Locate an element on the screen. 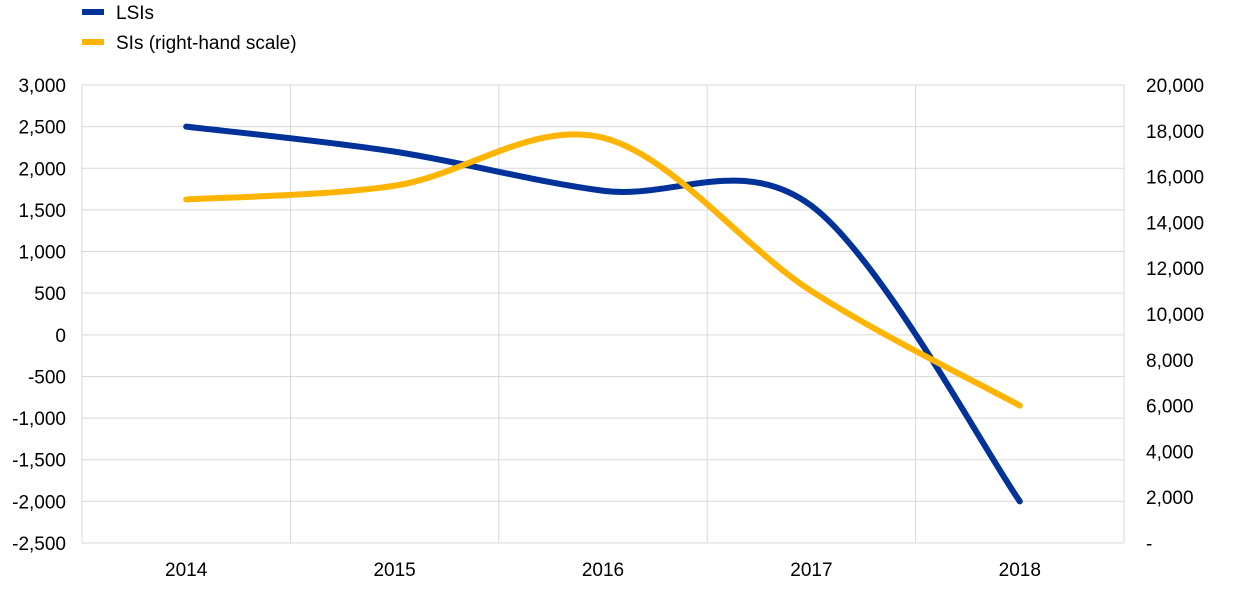 This screenshot has width=1240, height=589. x-tick-label: 2014 is located at coordinates (186, 570).